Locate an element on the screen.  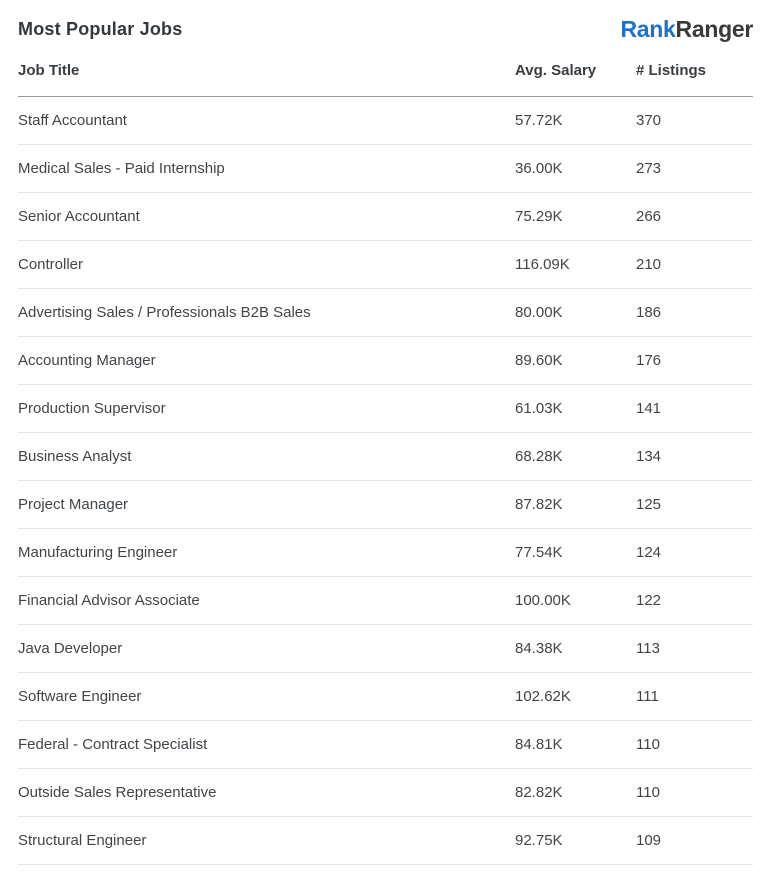
table-row: Financial Advisor Associate 100.00K 122 is located at coordinates (385, 601).